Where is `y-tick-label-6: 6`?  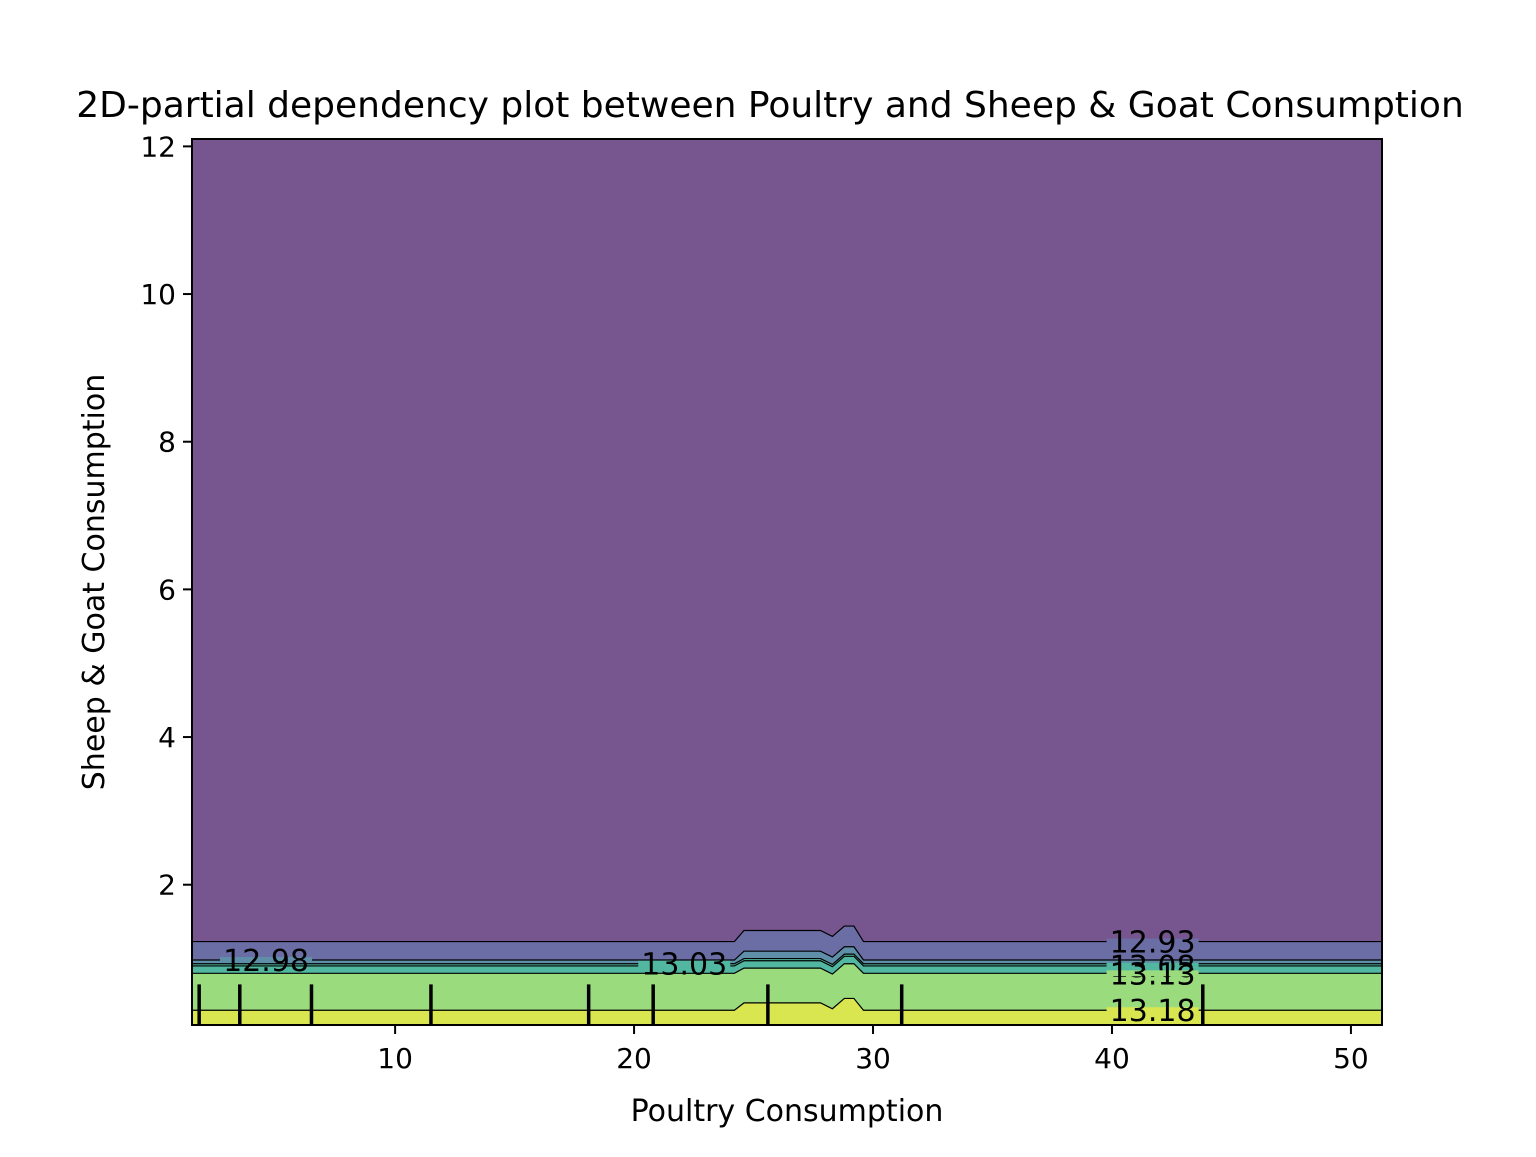 y-tick-label-6: 6 is located at coordinates (167, 589).